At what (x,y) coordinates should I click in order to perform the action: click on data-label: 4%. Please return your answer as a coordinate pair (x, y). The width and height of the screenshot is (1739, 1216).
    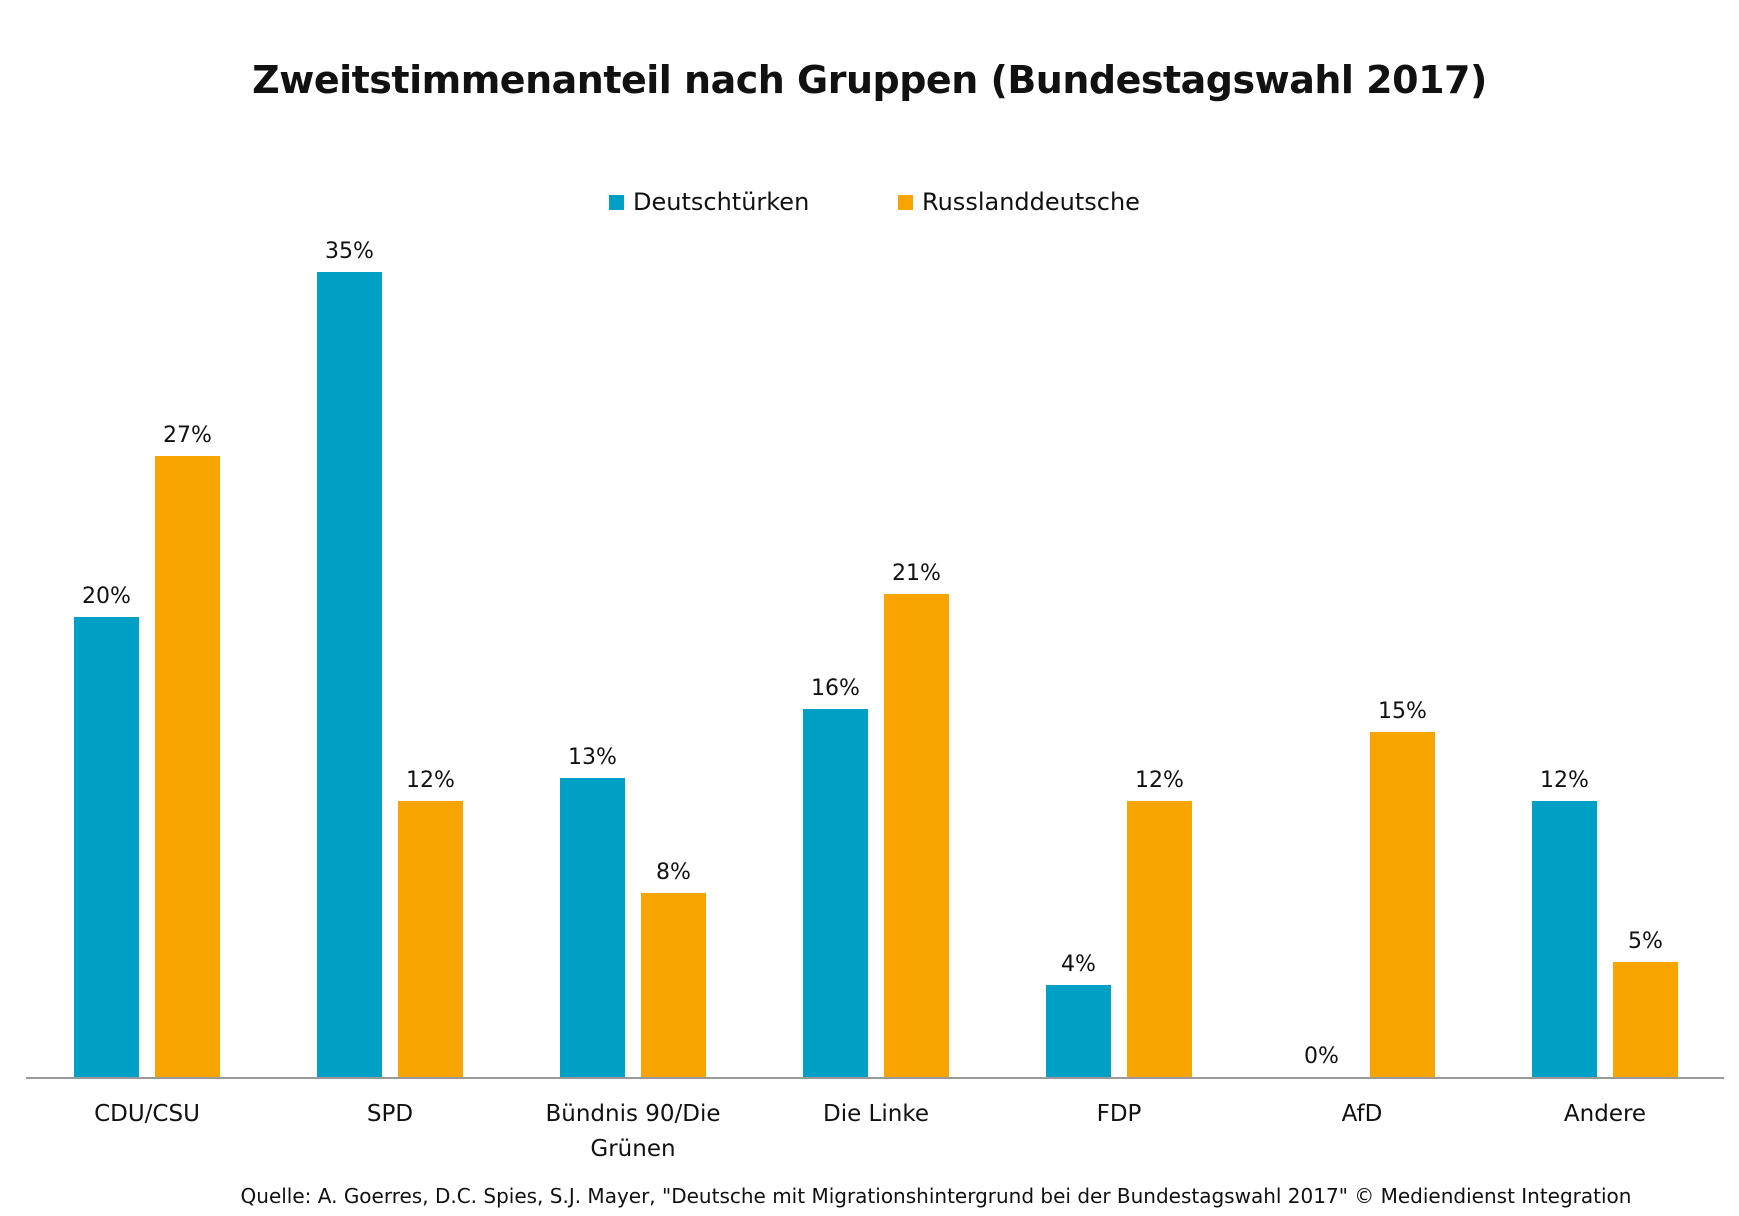
    Looking at the image, I should click on (1078, 964).